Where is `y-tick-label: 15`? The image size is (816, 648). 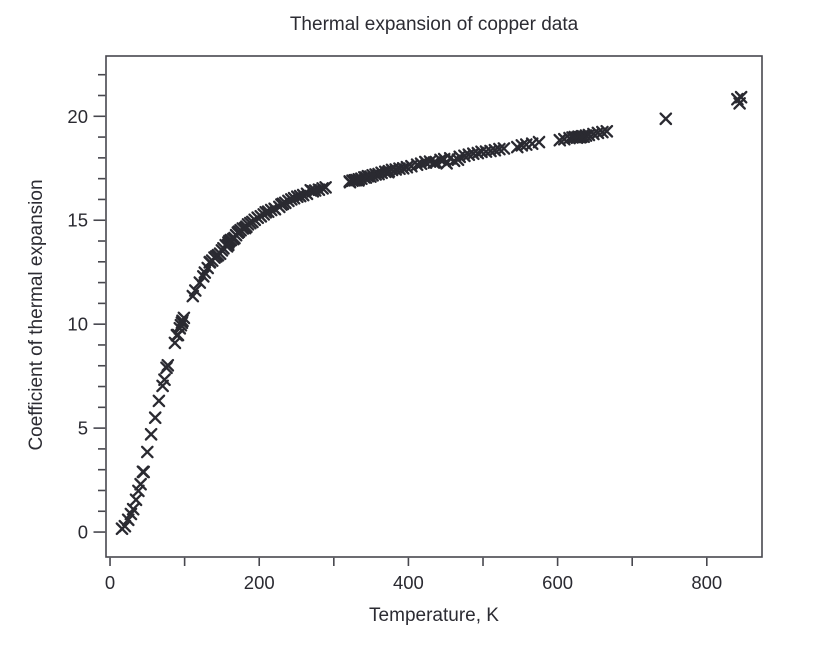 y-tick-label: 15 is located at coordinates (77, 220).